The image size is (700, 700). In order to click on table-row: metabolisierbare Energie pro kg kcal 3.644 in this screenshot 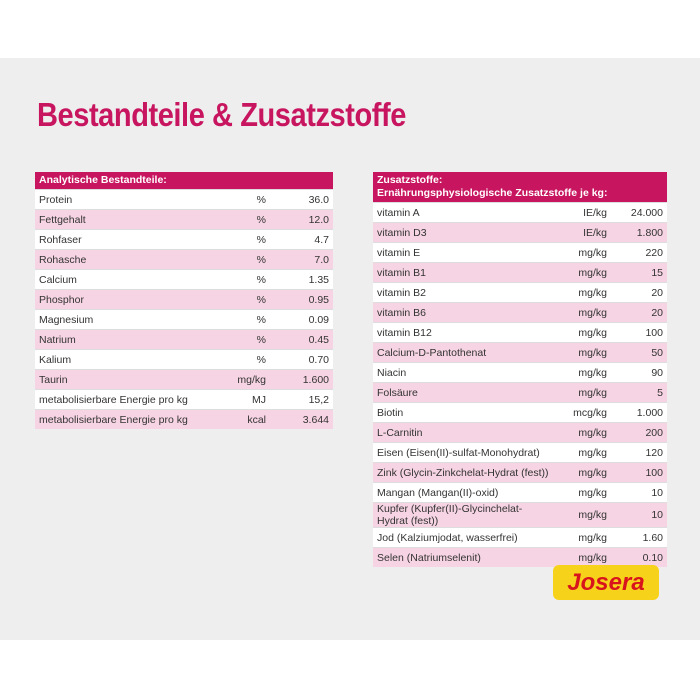, I will do `click(184, 419)`.